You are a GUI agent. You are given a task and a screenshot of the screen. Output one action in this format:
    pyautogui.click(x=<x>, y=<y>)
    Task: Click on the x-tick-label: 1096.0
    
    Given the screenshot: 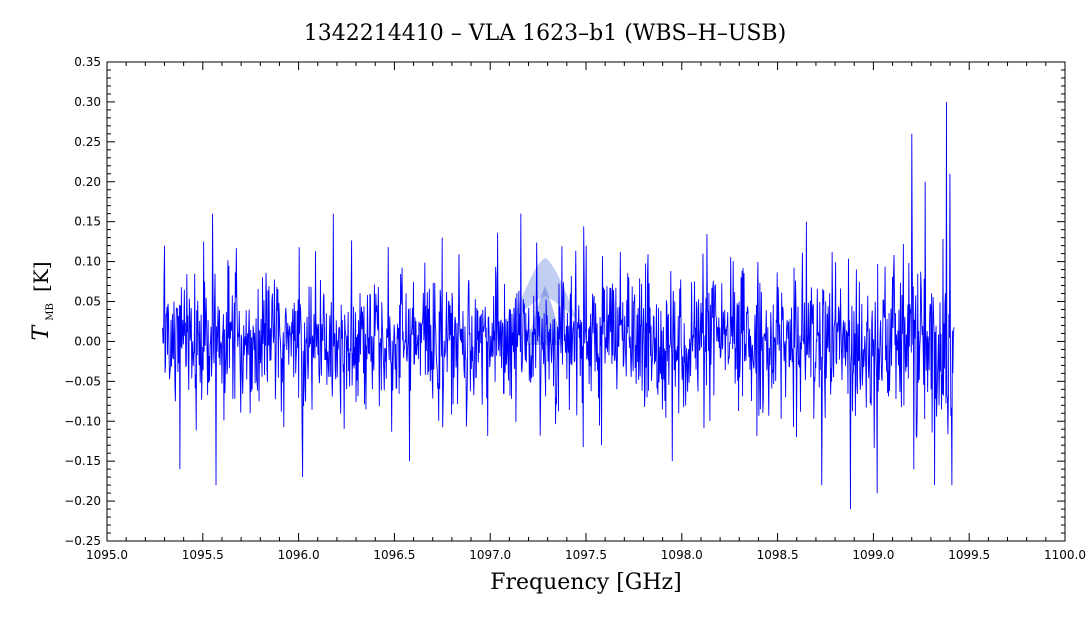 What is the action you would take?
    pyautogui.click(x=299, y=555)
    